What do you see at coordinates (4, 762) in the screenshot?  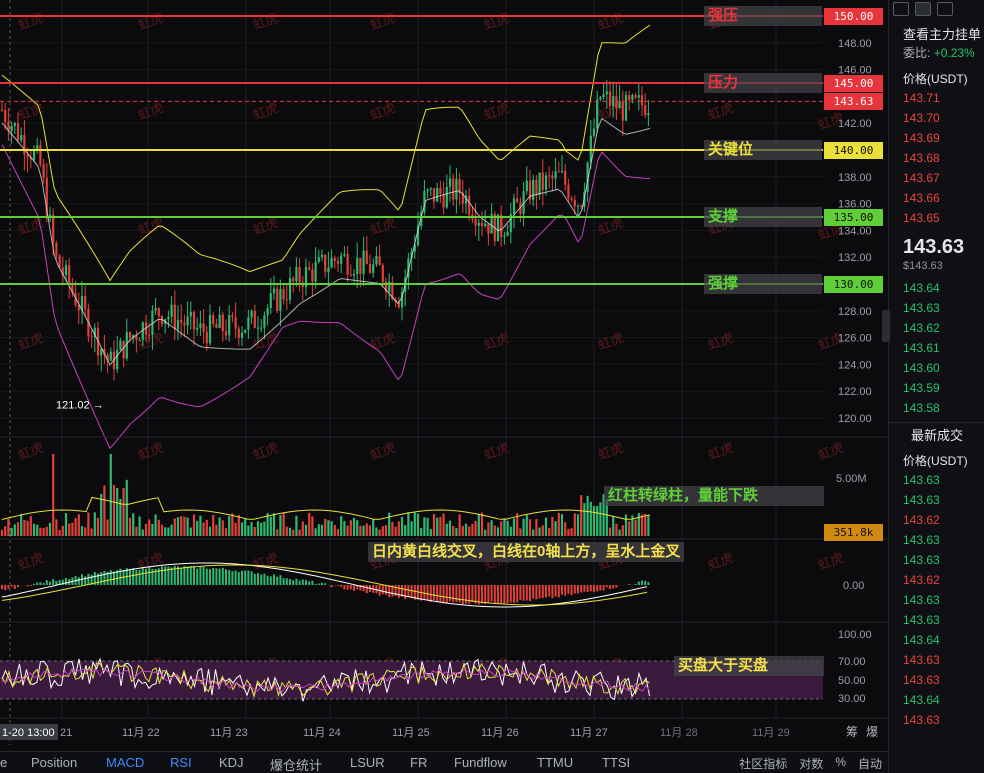 I see `tab-0: e` at bounding box center [4, 762].